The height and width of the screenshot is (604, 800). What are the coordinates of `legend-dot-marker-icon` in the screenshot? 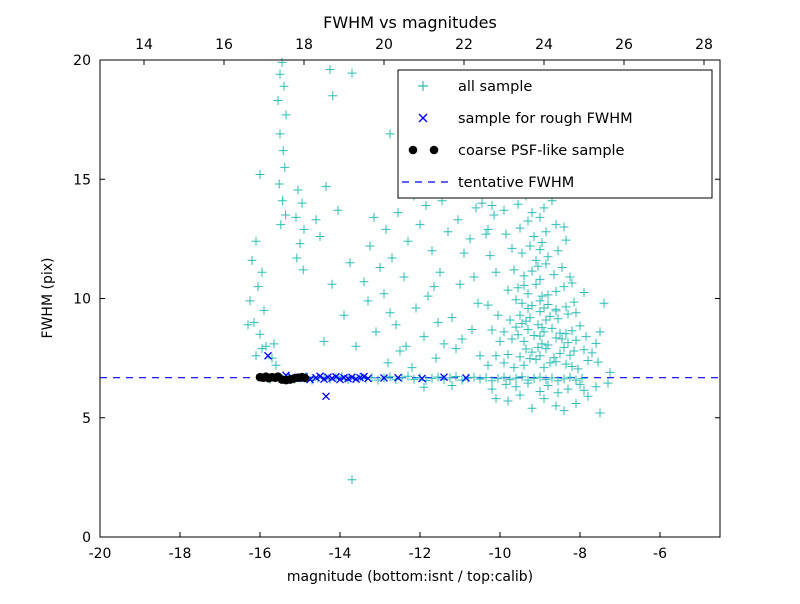 It's located at (434, 150).